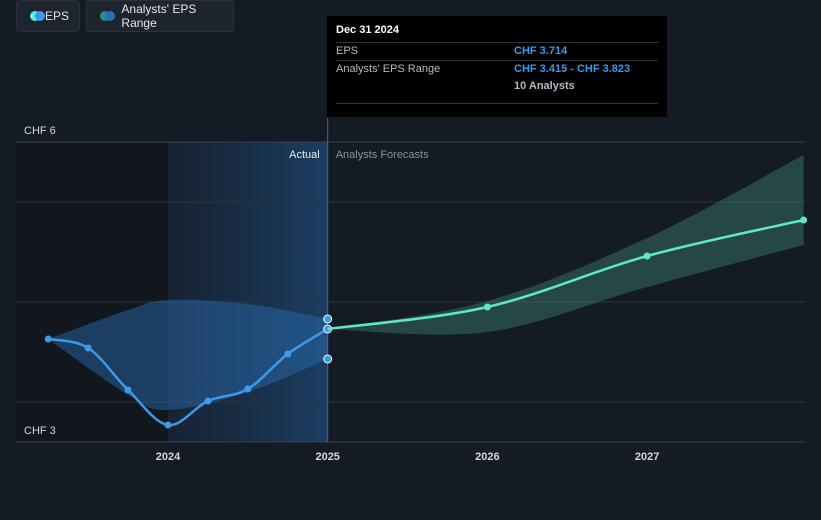  Describe the element at coordinates (565, 274) in the screenshot. I see `eps-forecast-line` at that location.